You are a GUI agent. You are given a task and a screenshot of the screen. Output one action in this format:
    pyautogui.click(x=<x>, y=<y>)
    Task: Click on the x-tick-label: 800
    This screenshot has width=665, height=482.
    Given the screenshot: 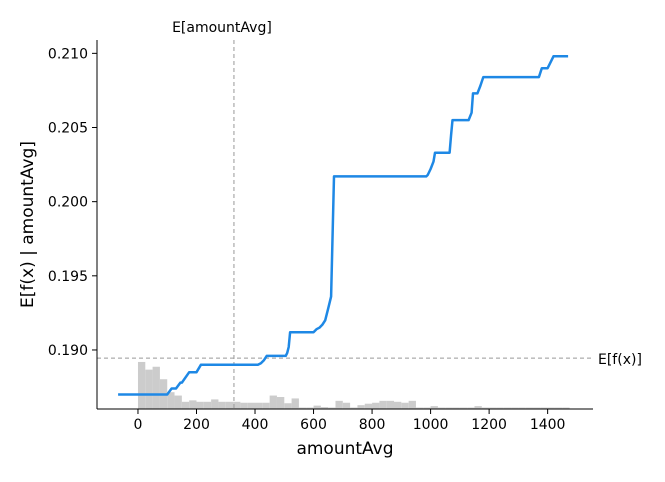 What is the action you would take?
    pyautogui.click(x=372, y=425)
    